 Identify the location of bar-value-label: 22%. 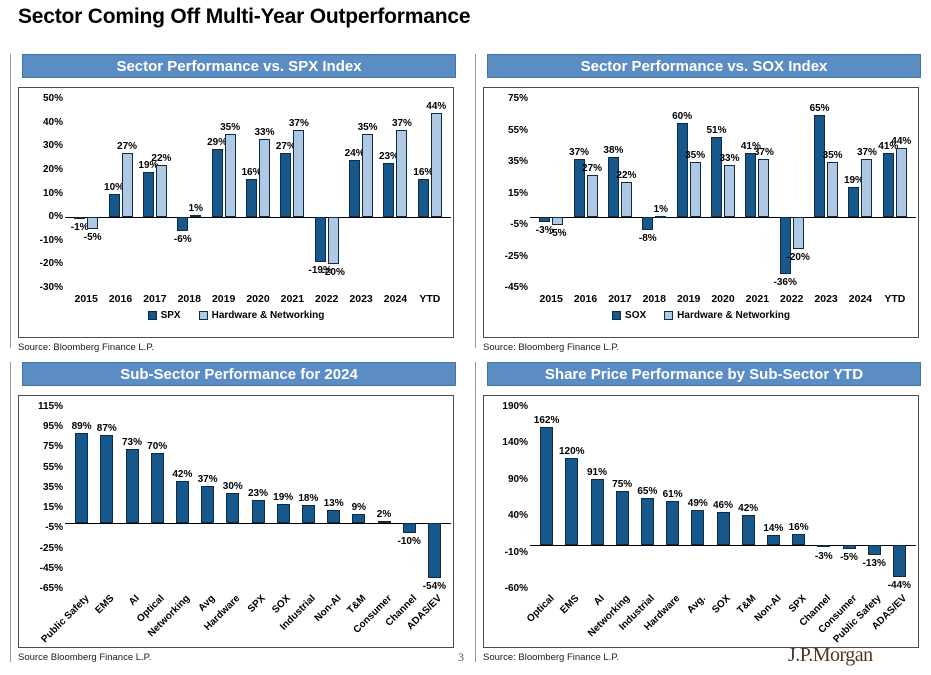
(161, 159).